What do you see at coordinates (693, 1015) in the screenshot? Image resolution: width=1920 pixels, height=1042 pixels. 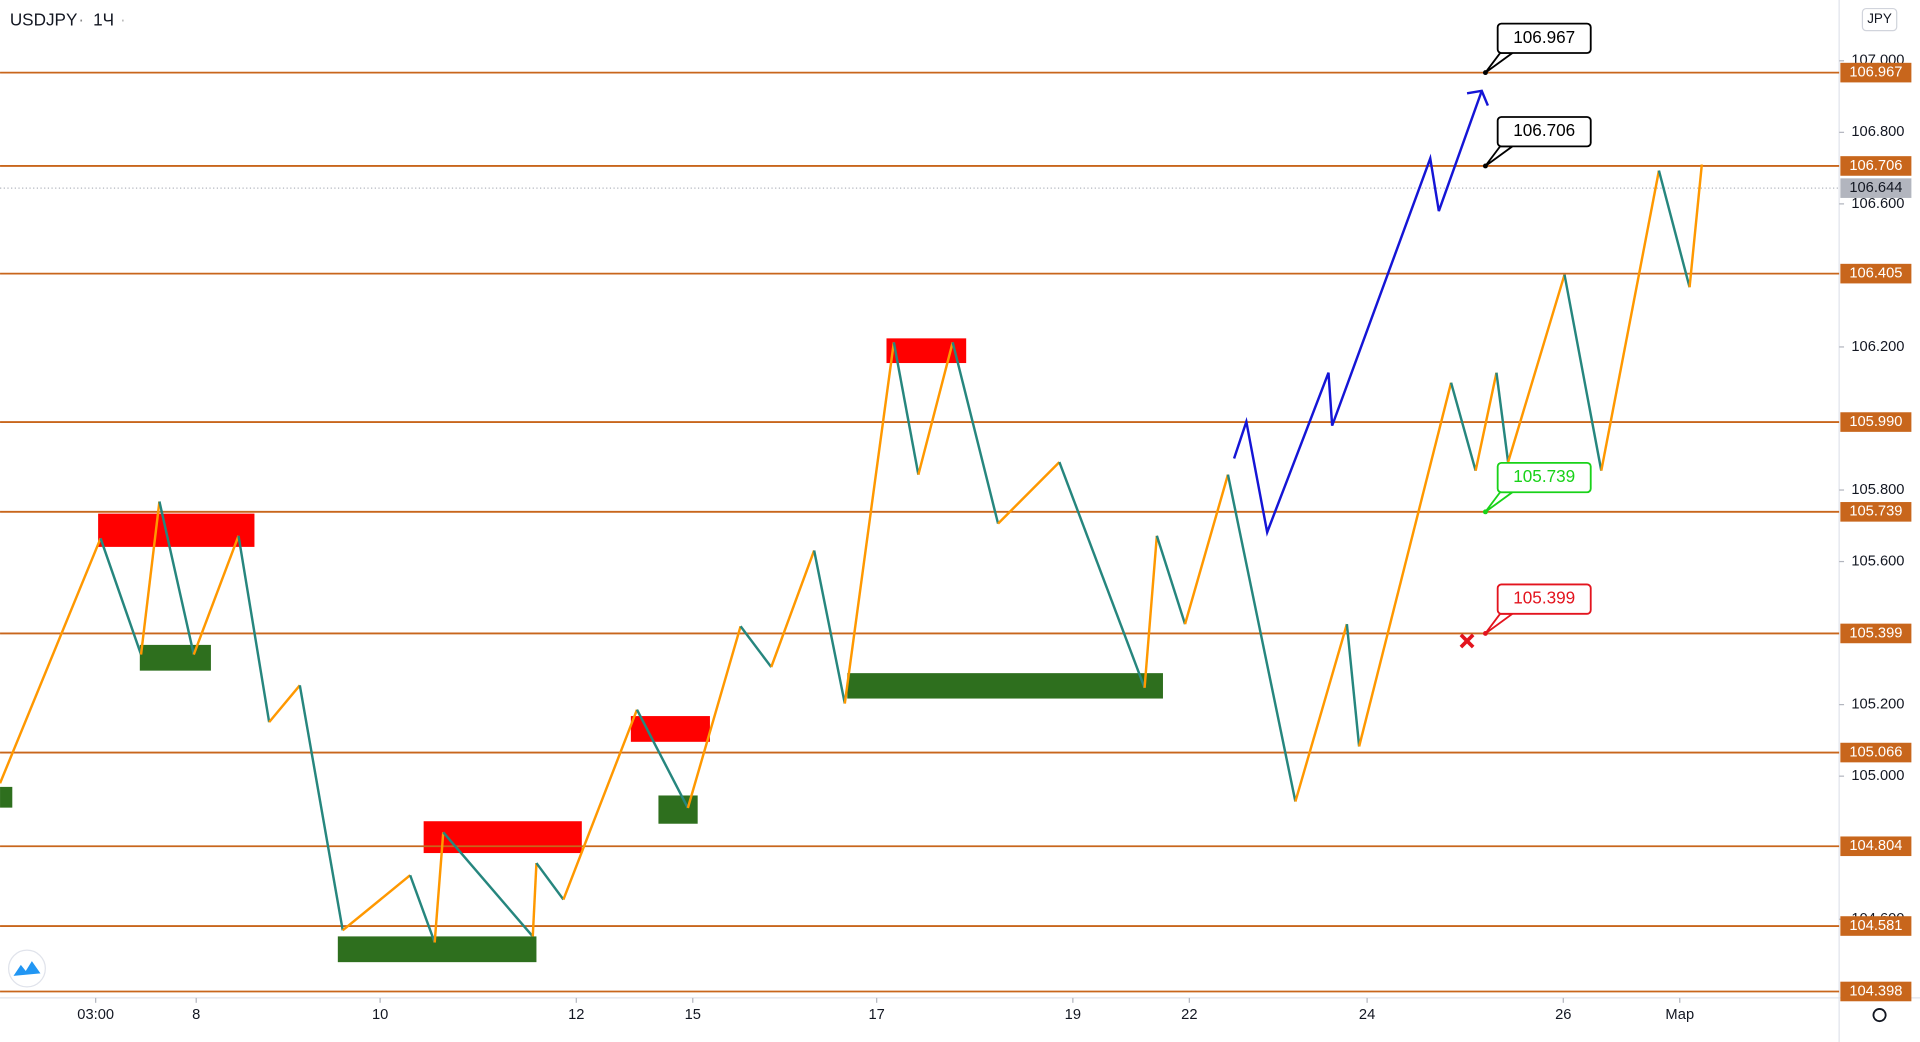 I see `x-tick-label: 15` at bounding box center [693, 1015].